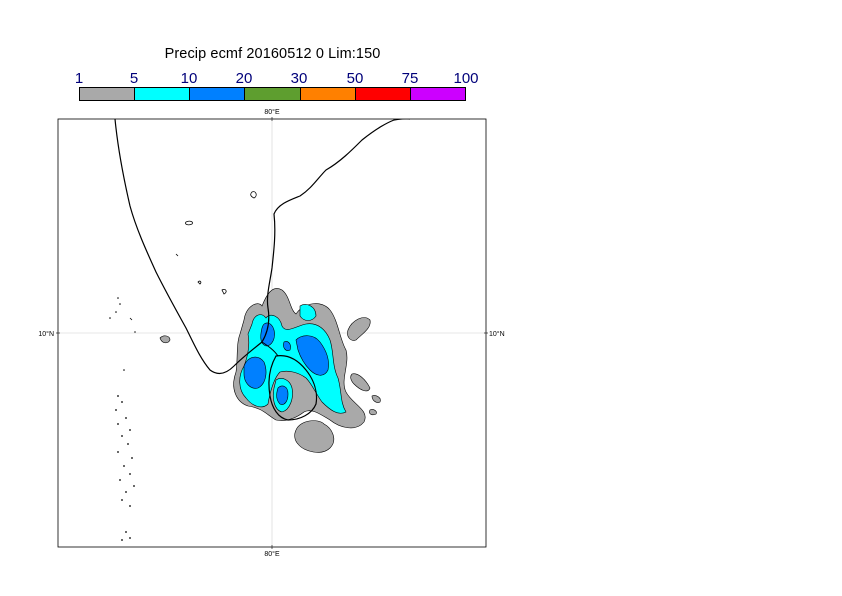 Image resolution: width=842 pixels, height=596 pixels. I want to click on legend-label-10: 10, so click(189, 78).